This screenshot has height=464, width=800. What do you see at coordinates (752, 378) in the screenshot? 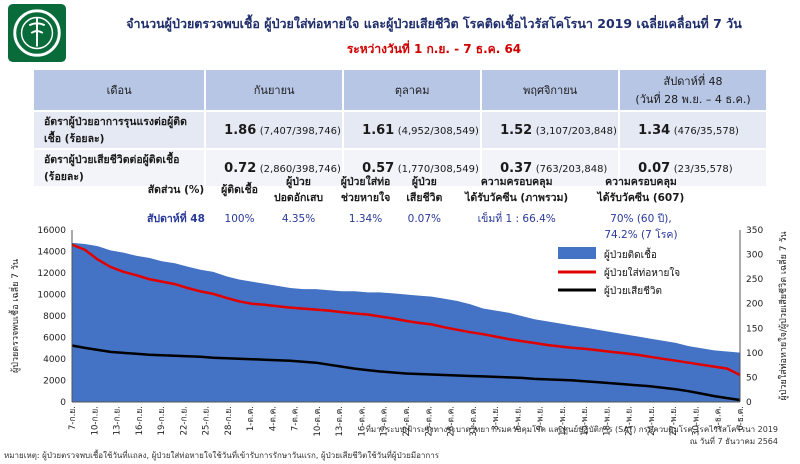
I see `y2-tick-label: 50` at bounding box center [752, 378].